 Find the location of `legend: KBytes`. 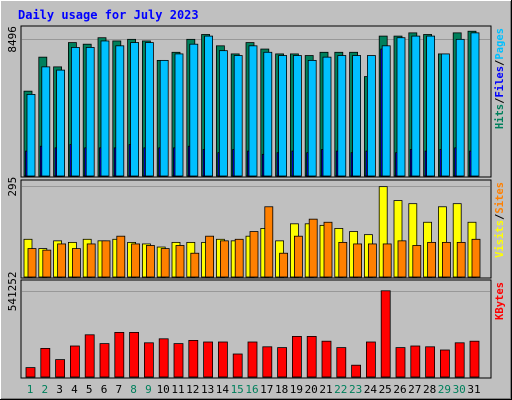

legend: KBytes is located at coordinates (500, 301).